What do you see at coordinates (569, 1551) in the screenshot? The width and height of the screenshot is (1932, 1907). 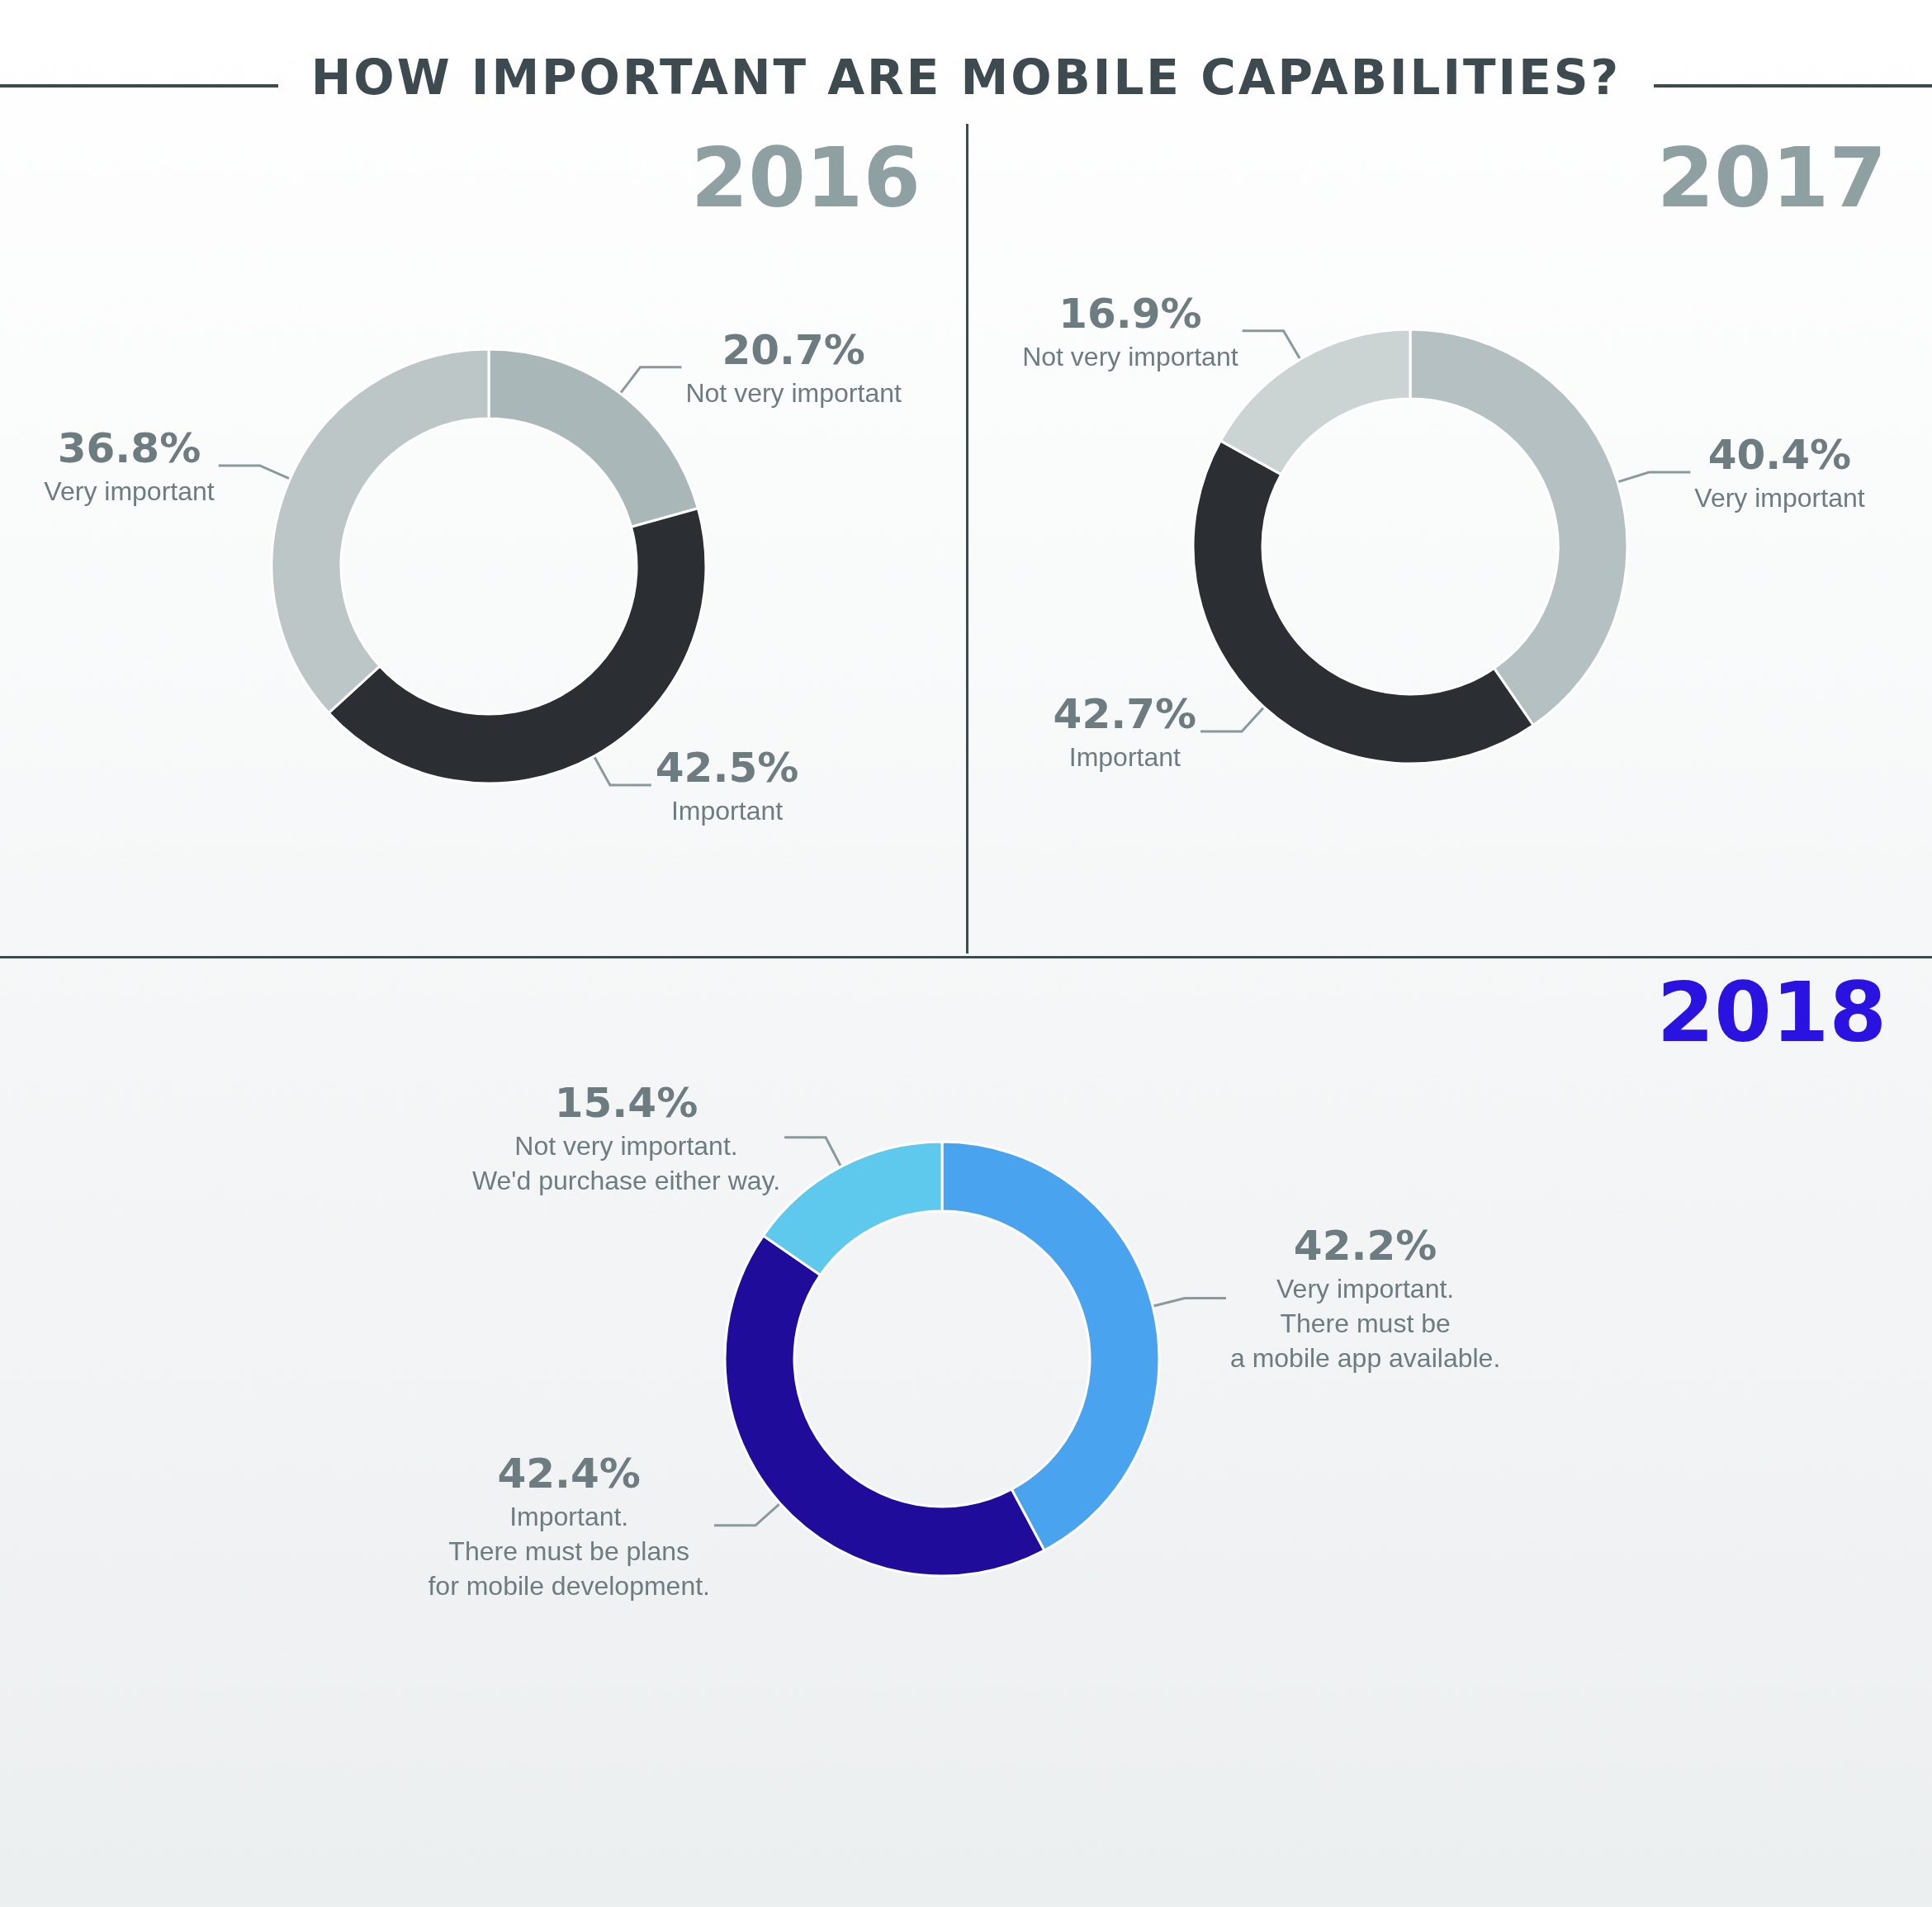 I see `slice-label: Important. There must be plans for mobile development.` at bounding box center [569, 1551].